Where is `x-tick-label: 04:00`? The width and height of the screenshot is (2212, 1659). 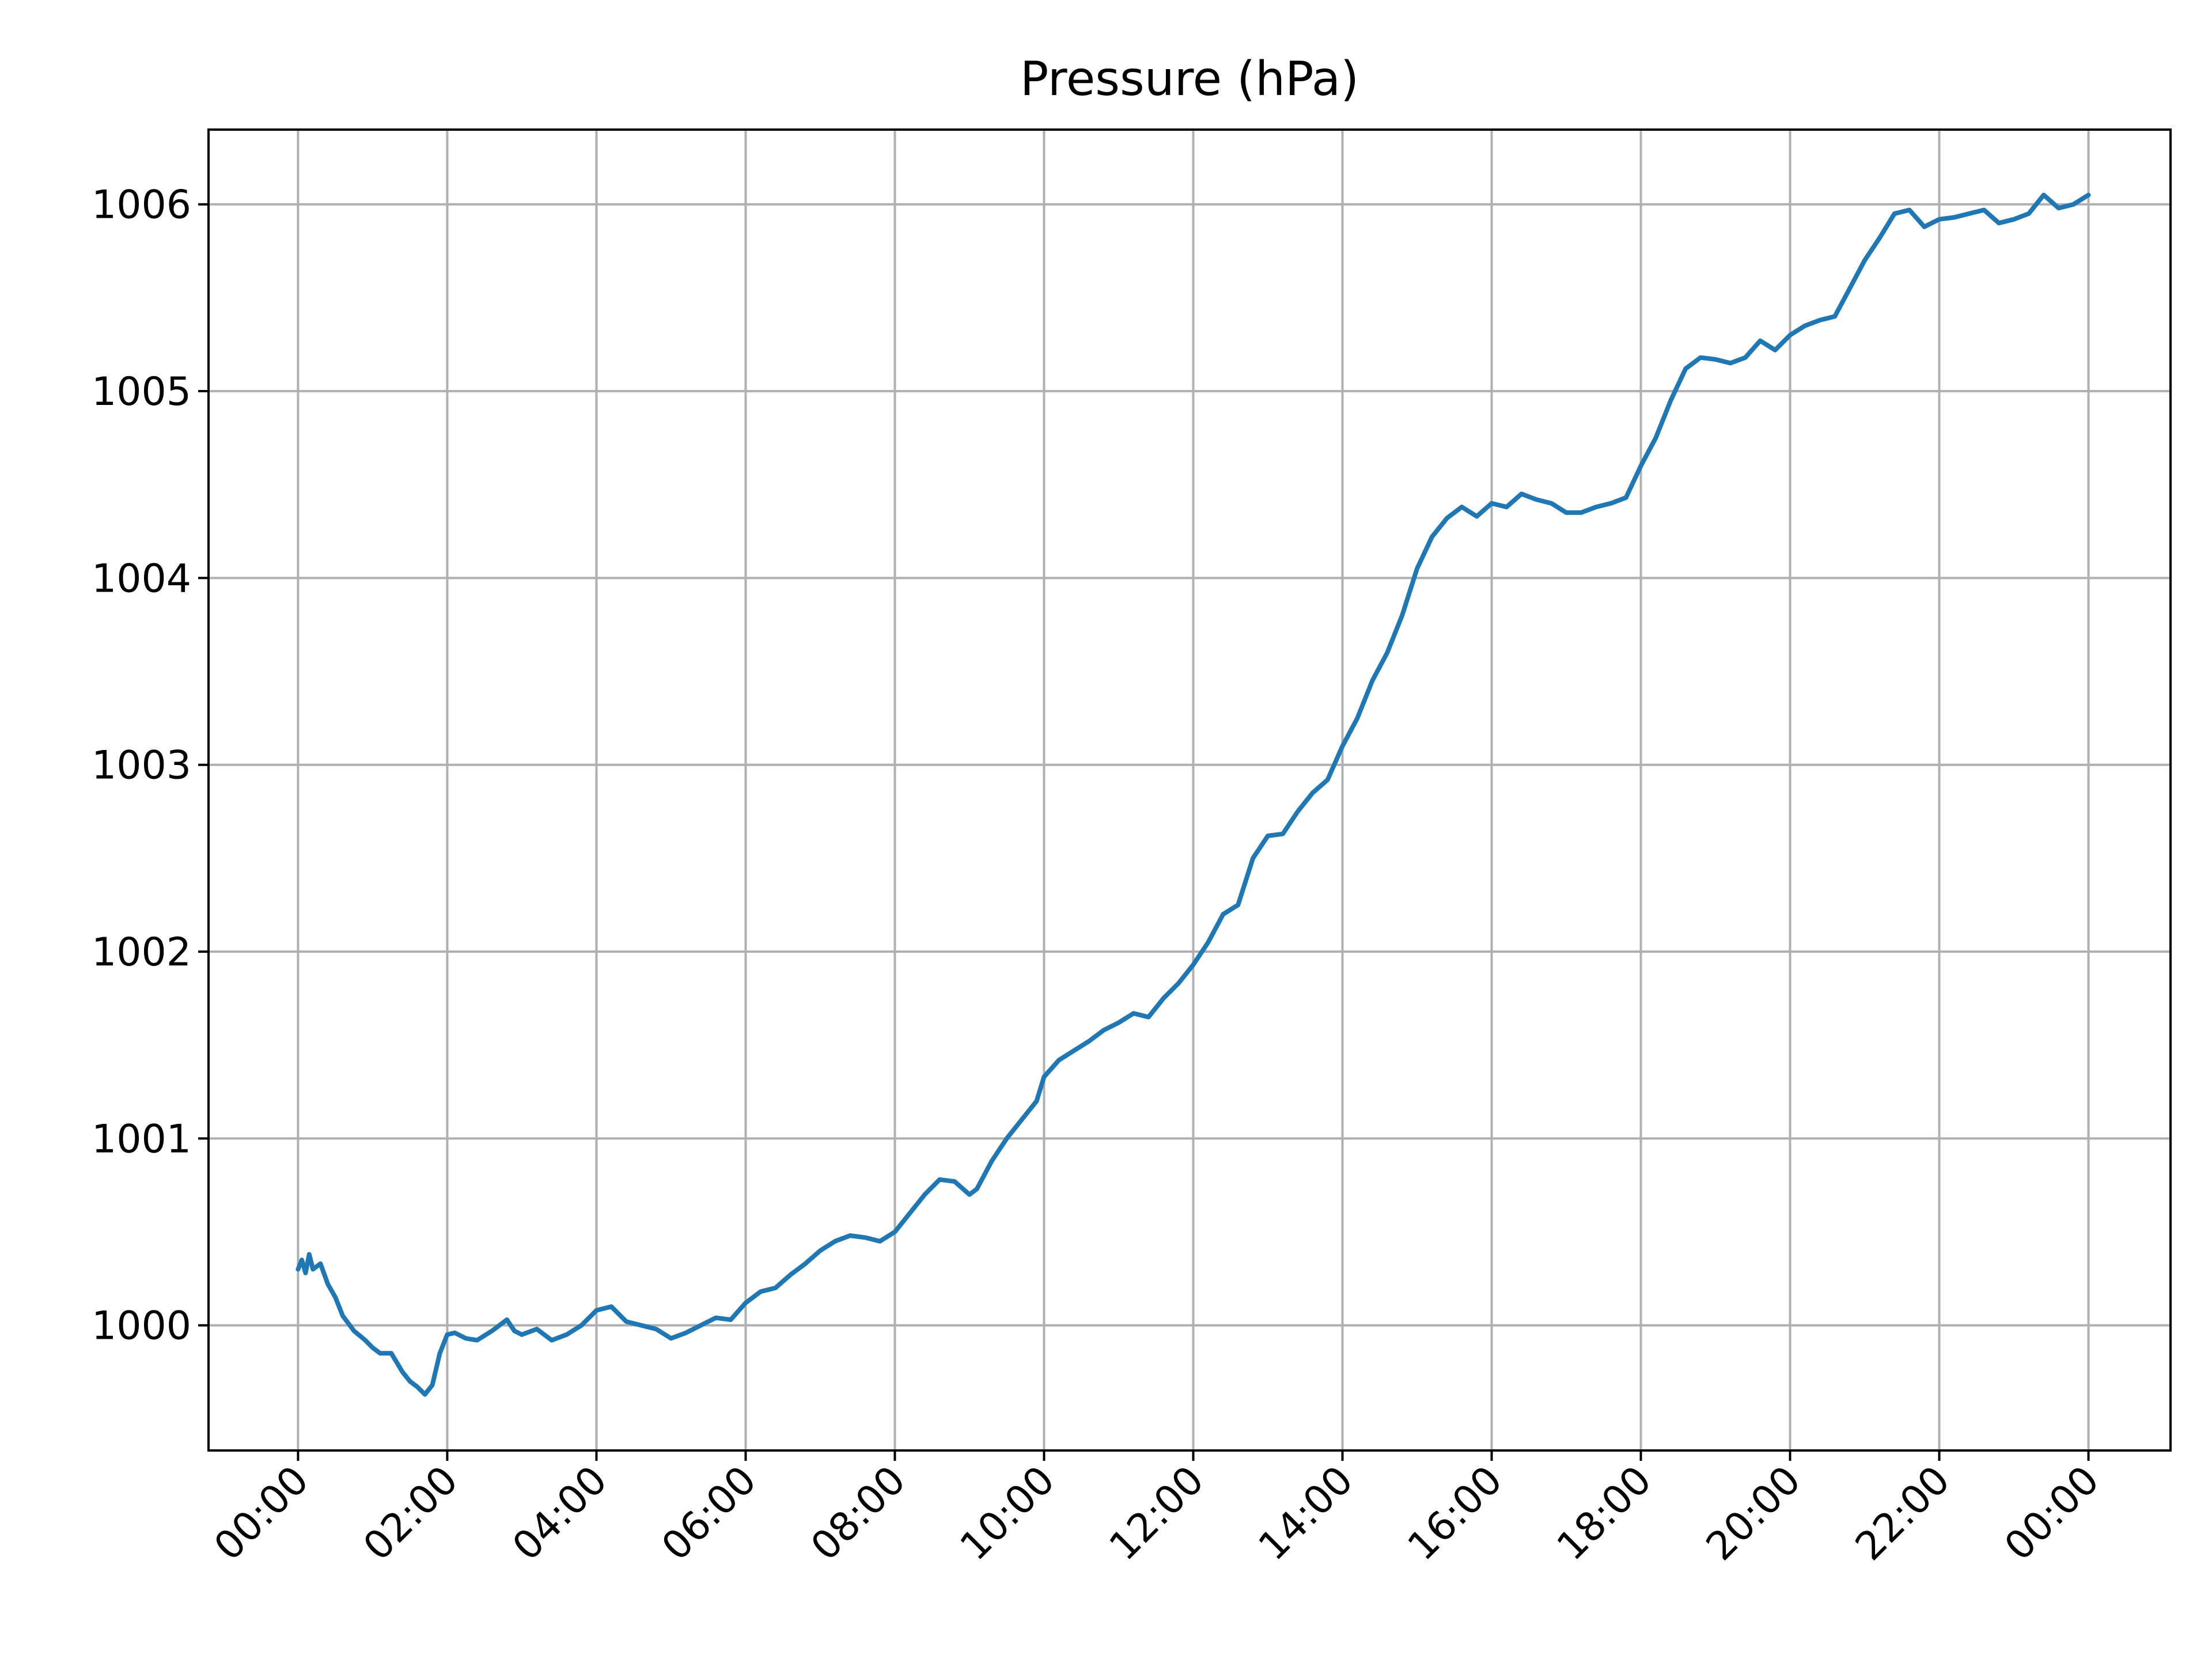
x-tick-label: 04:00 is located at coordinates (560, 1513).